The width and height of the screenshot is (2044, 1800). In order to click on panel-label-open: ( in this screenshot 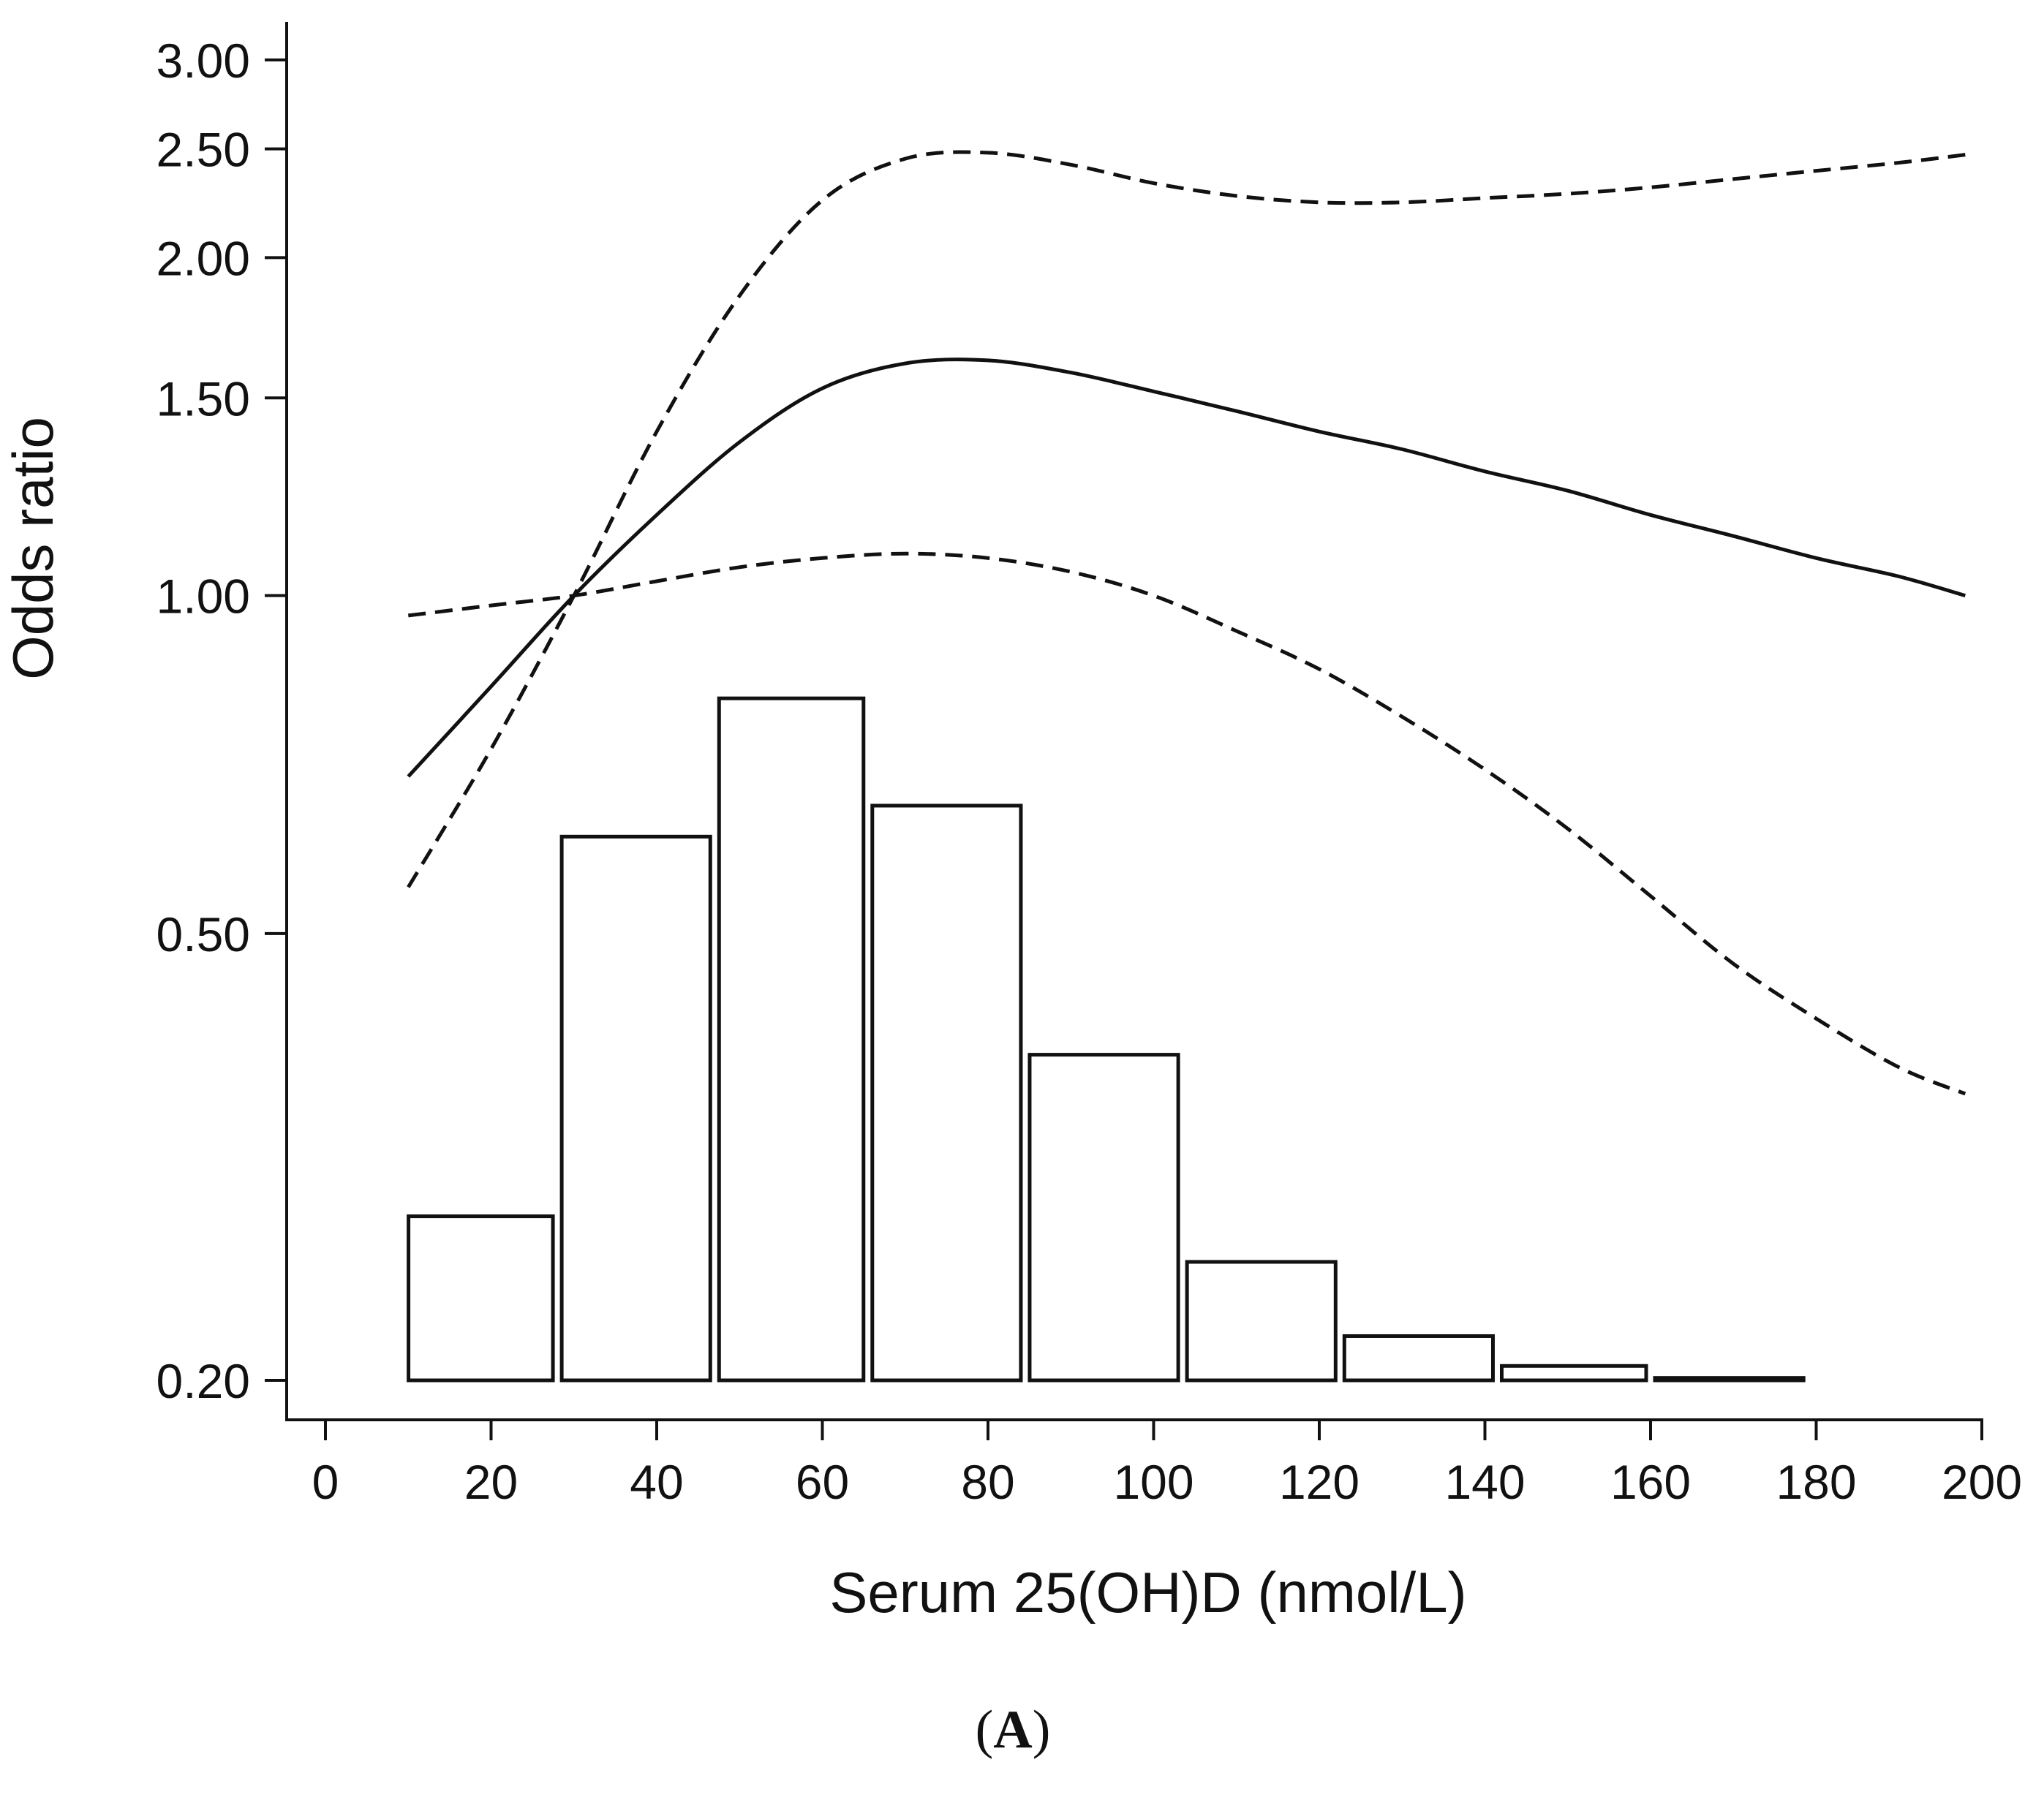, I will do `click(985, 1730)`.